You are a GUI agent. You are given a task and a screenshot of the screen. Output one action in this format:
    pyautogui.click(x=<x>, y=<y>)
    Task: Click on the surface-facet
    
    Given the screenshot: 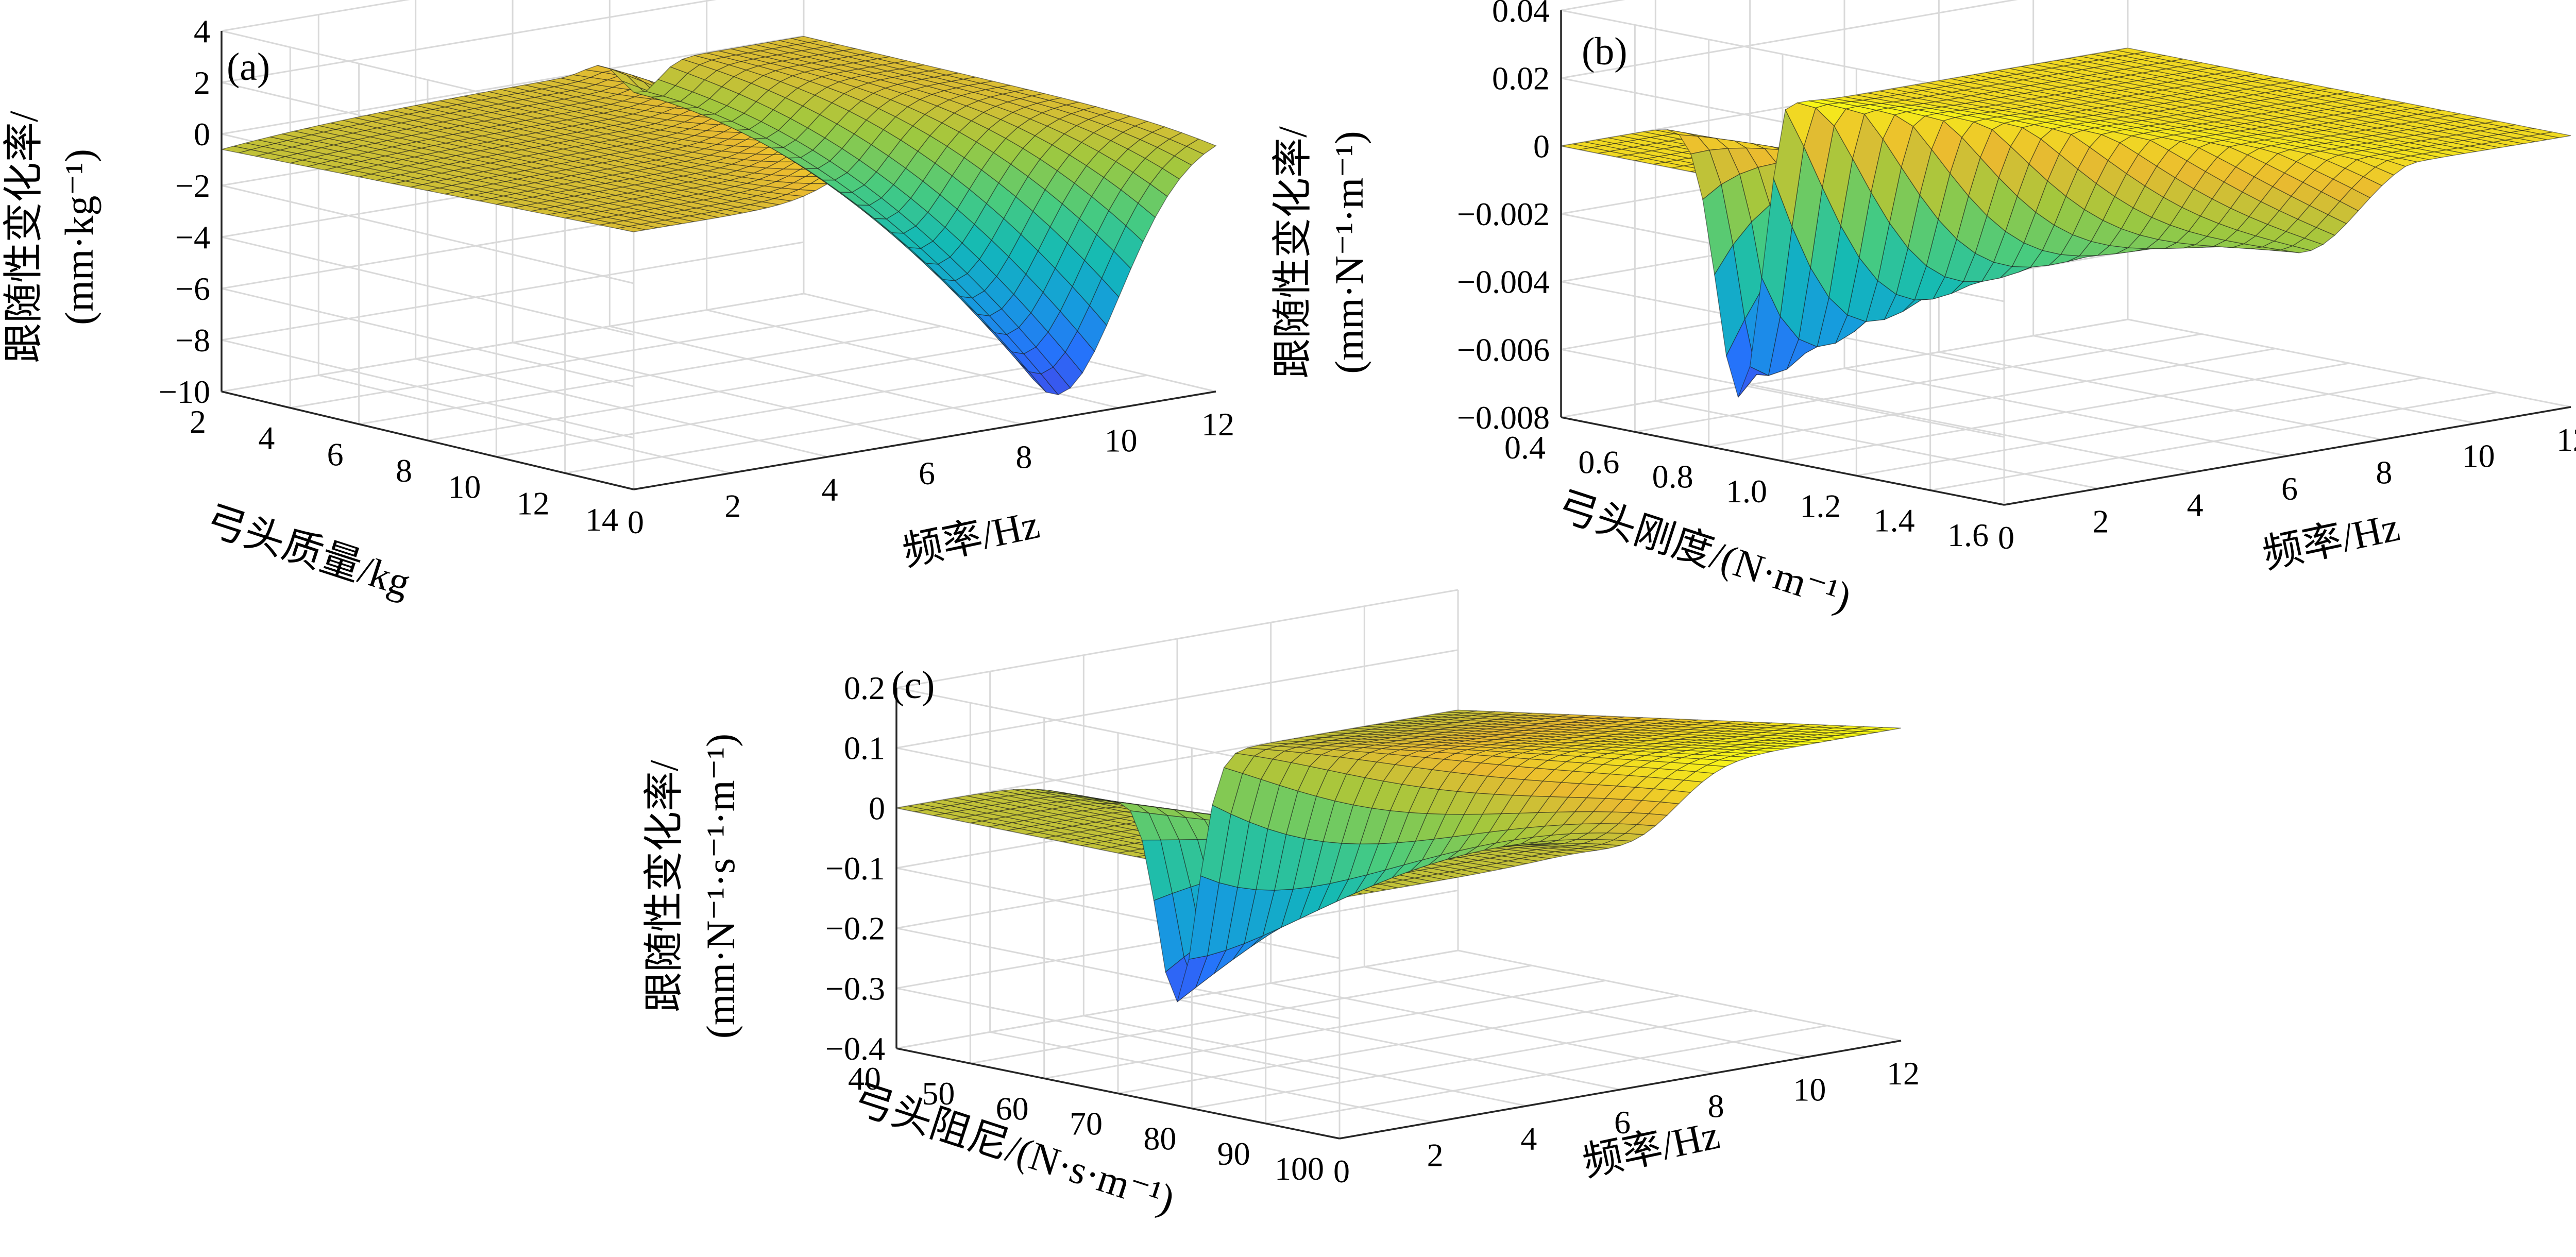 What is the action you would take?
    pyautogui.click(x=806, y=39)
    